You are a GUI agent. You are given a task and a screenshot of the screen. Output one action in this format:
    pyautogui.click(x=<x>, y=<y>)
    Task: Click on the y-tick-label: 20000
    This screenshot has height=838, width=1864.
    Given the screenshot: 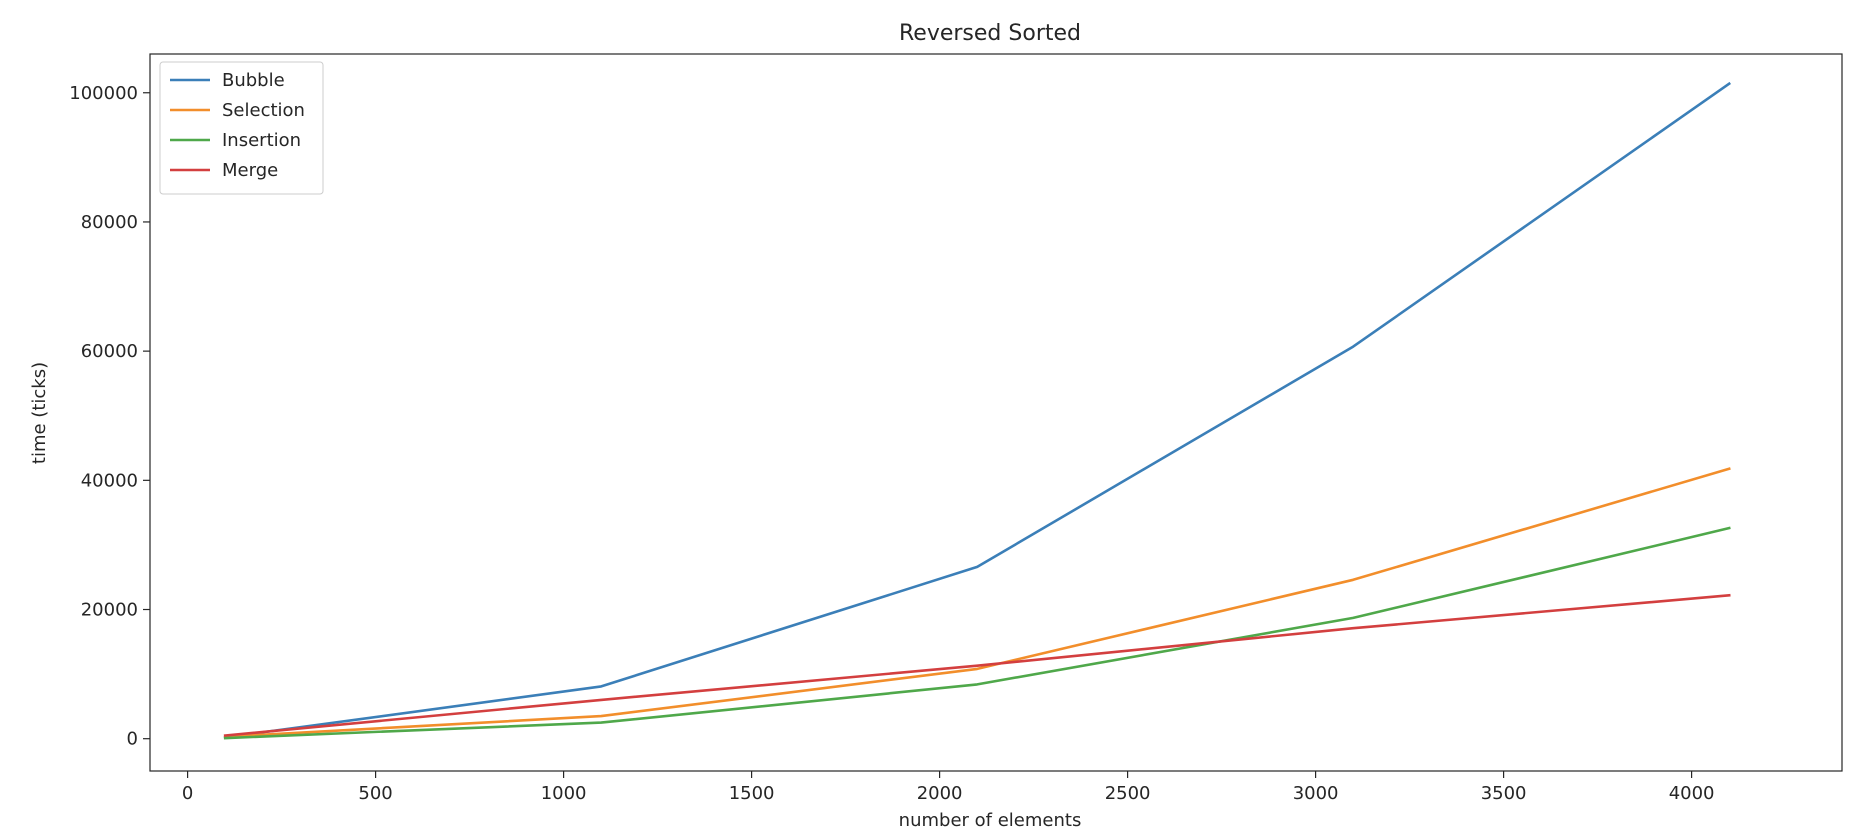 What is the action you would take?
    pyautogui.click(x=109, y=610)
    